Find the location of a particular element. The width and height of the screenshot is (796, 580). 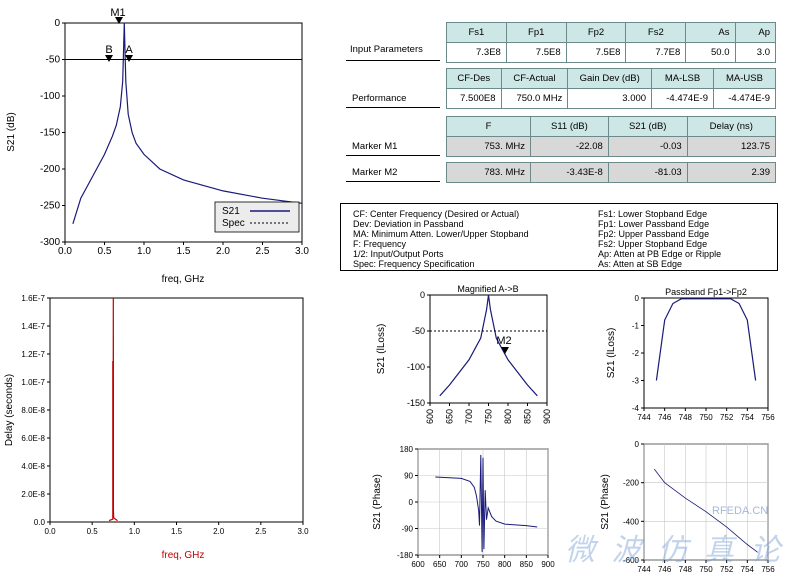

marker-m1-label: M1 is located at coordinates (117, 13).